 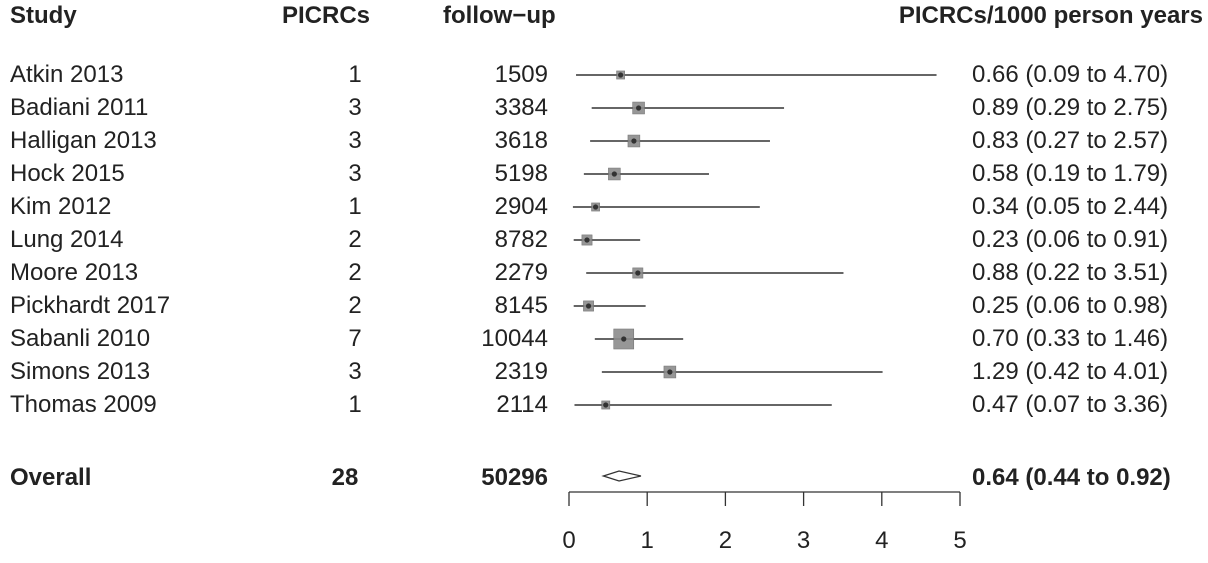 I want to click on header-study: Study, so click(x=43, y=15).